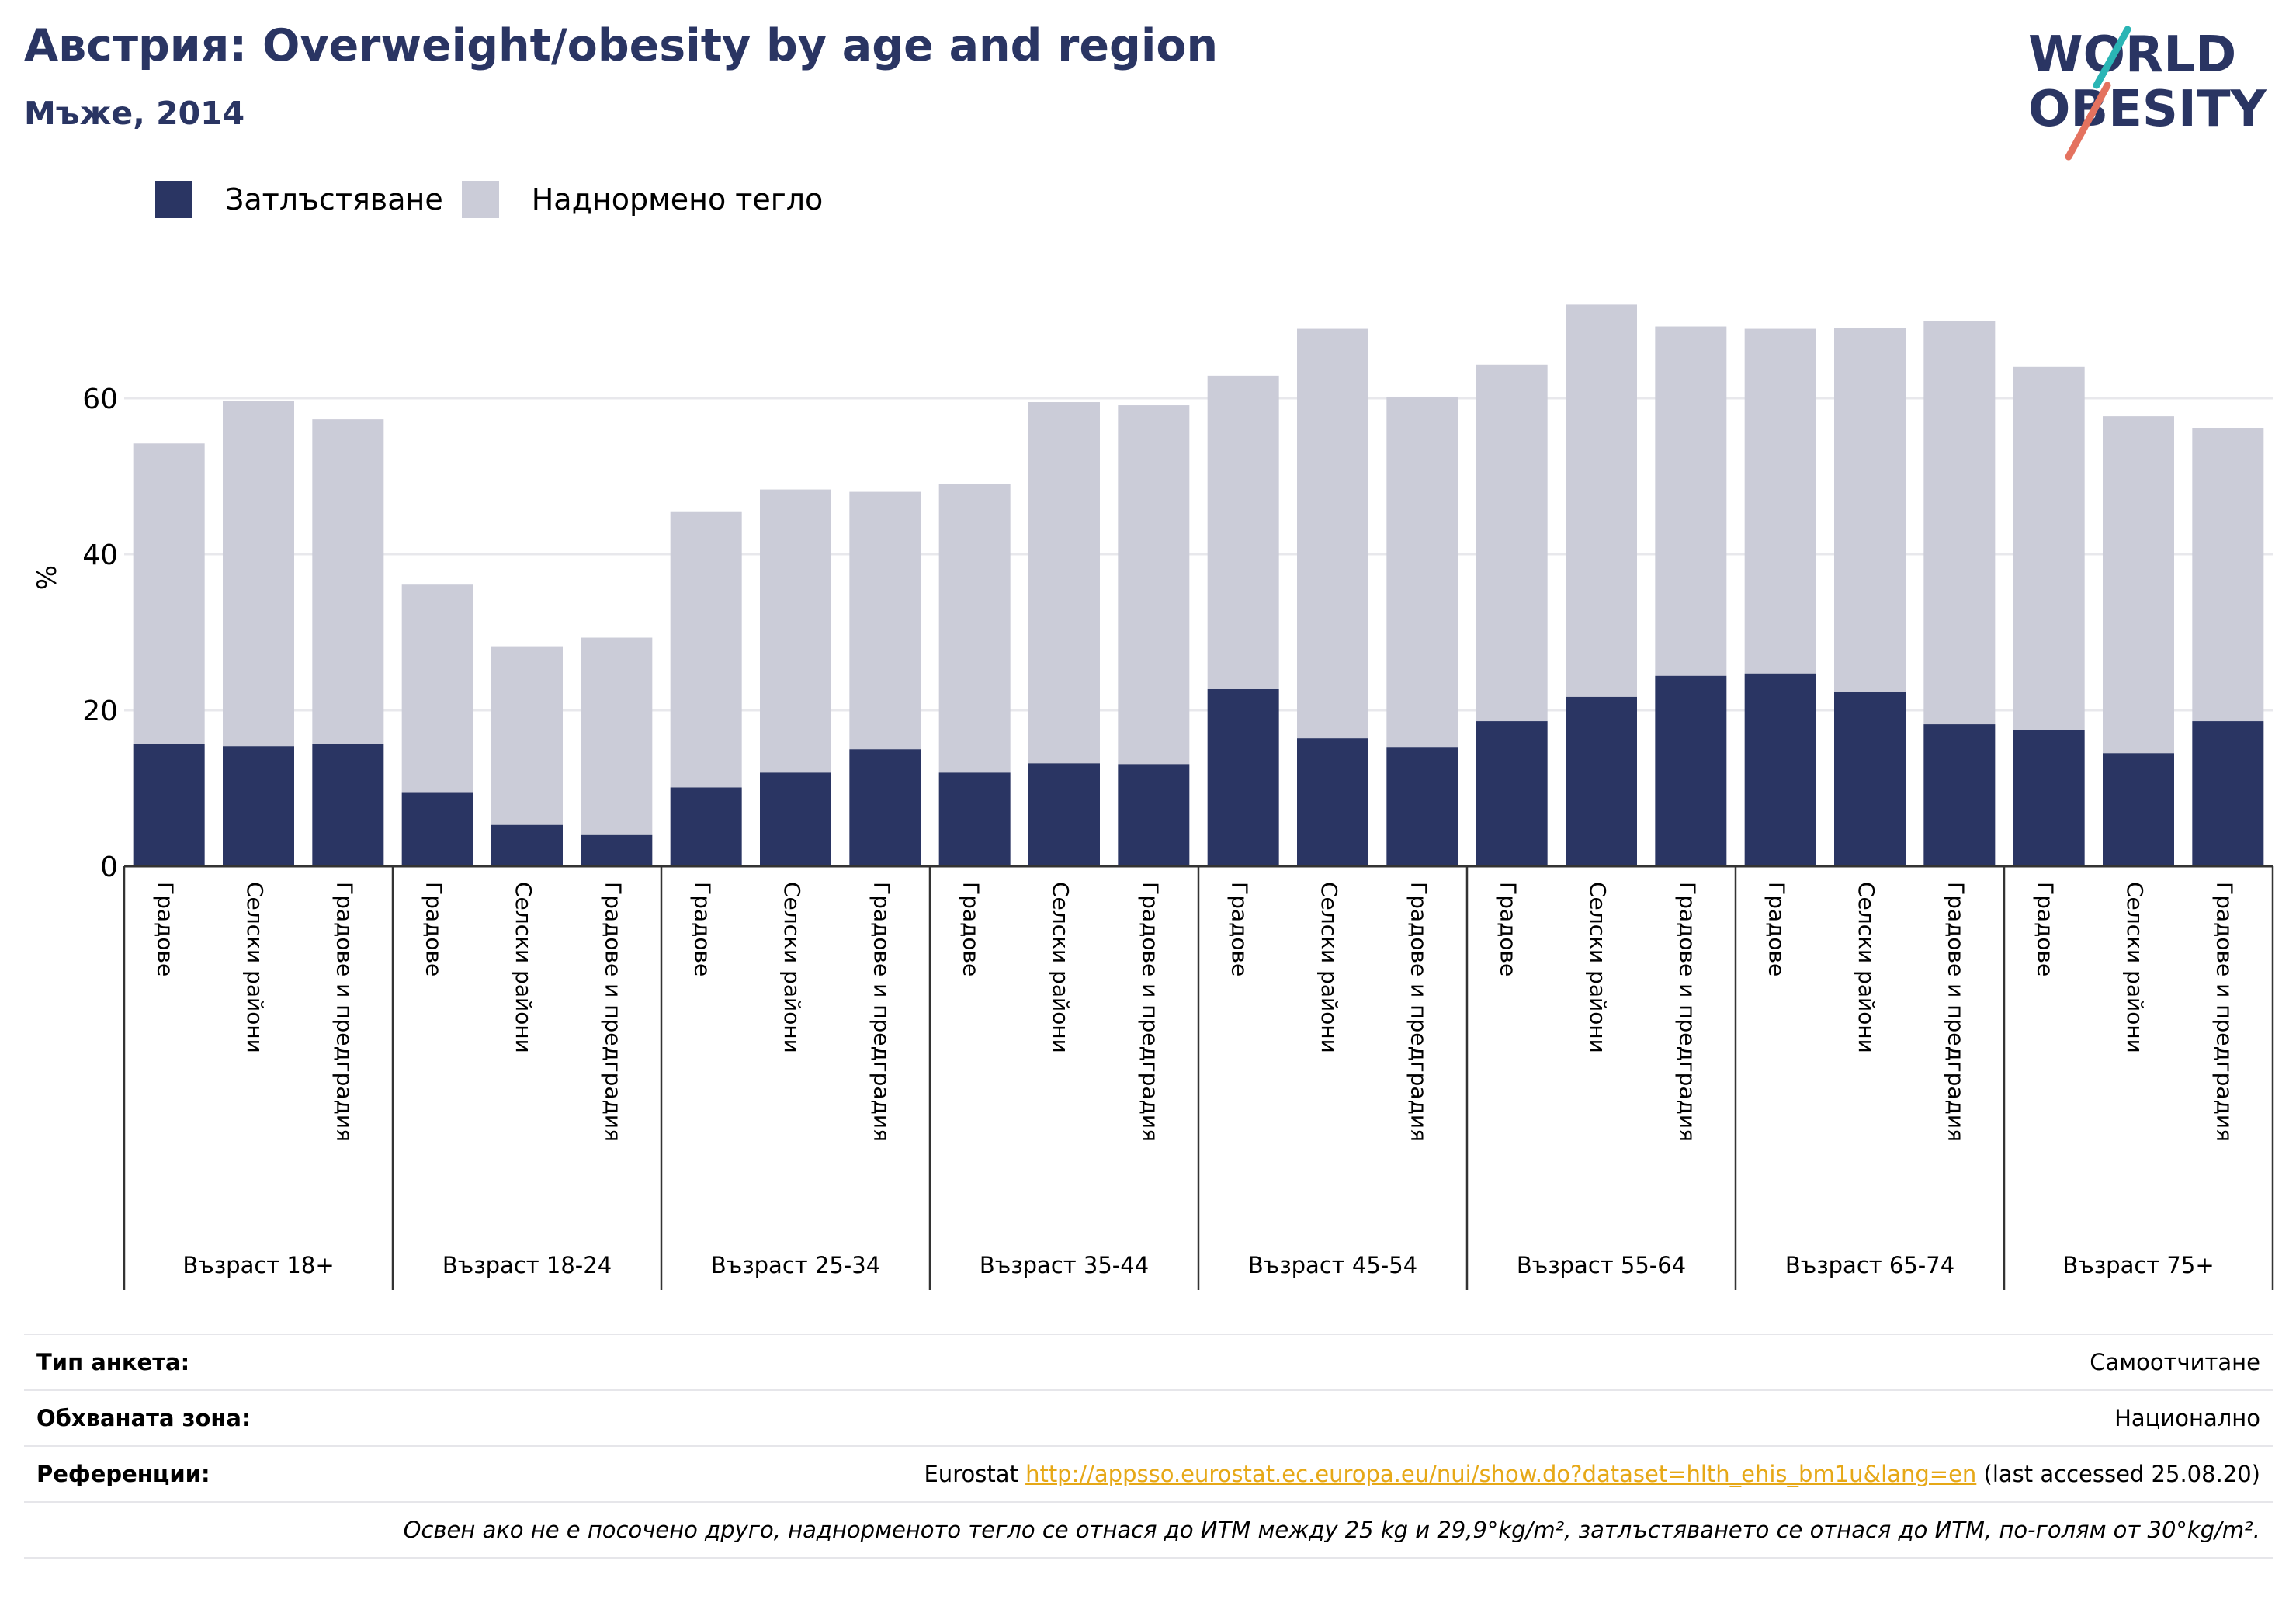 The width and height of the screenshot is (2296, 1599). What do you see at coordinates (109, 867) in the screenshot?
I see `y-tick-label: 0` at bounding box center [109, 867].